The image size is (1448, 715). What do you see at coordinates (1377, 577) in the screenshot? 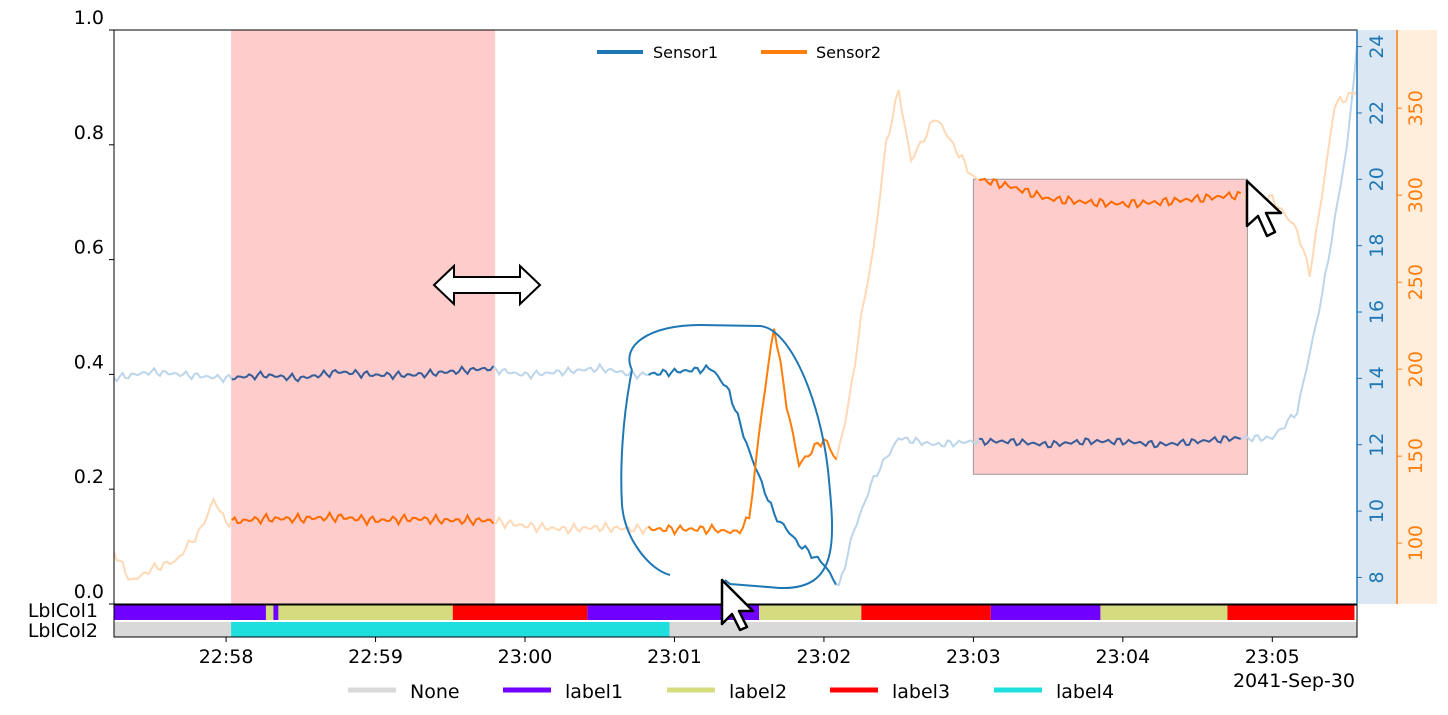
I see `sensor1-tick-label: 8` at bounding box center [1377, 577].